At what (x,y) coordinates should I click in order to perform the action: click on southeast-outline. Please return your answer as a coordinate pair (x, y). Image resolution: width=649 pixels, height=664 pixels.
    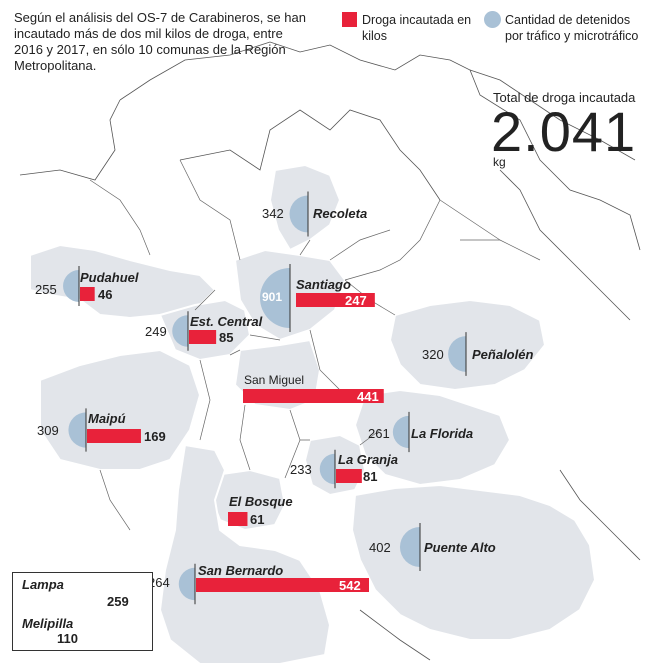
    Looking at the image, I should click on (600, 515).